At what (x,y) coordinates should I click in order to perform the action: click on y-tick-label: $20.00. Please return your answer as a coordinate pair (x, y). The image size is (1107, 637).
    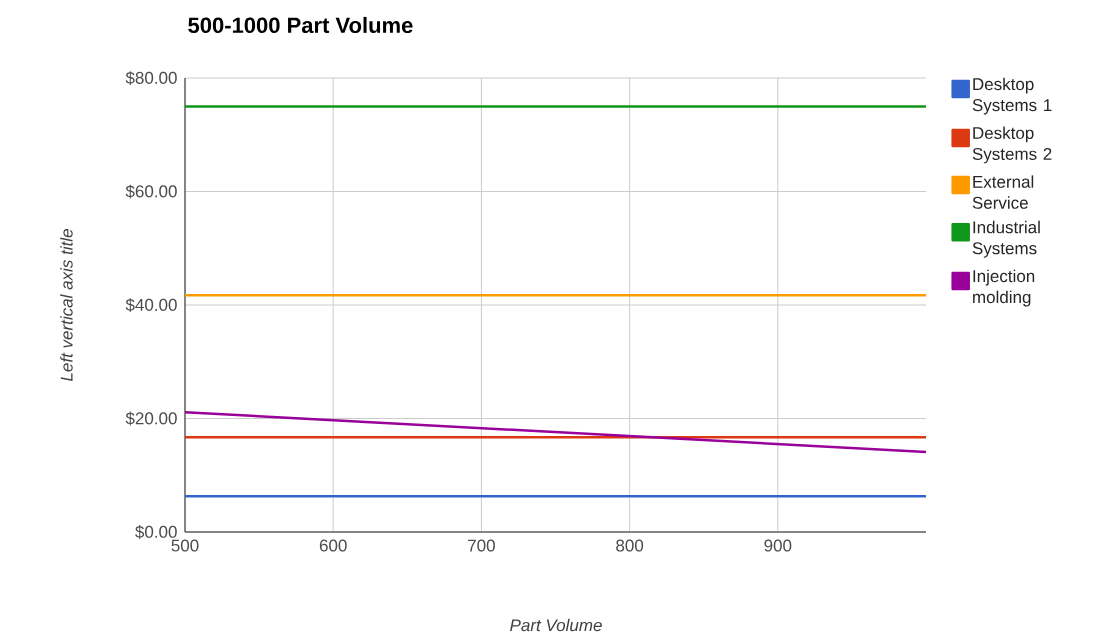
    Looking at the image, I should click on (151, 418).